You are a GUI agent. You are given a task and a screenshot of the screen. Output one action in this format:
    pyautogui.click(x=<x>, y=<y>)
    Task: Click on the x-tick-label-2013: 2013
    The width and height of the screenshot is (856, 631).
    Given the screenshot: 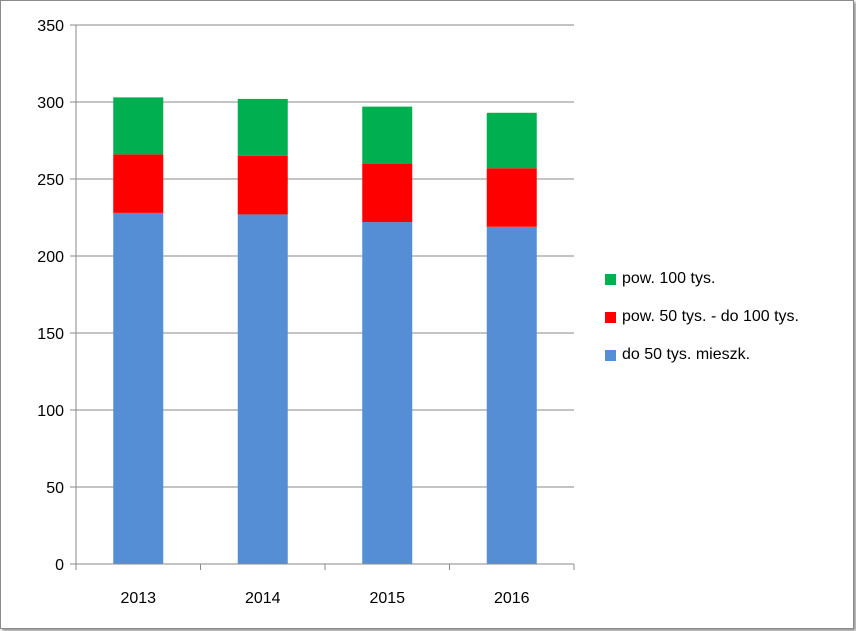 What is the action you would take?
    pyautogui.click(x=138, y=598)
    